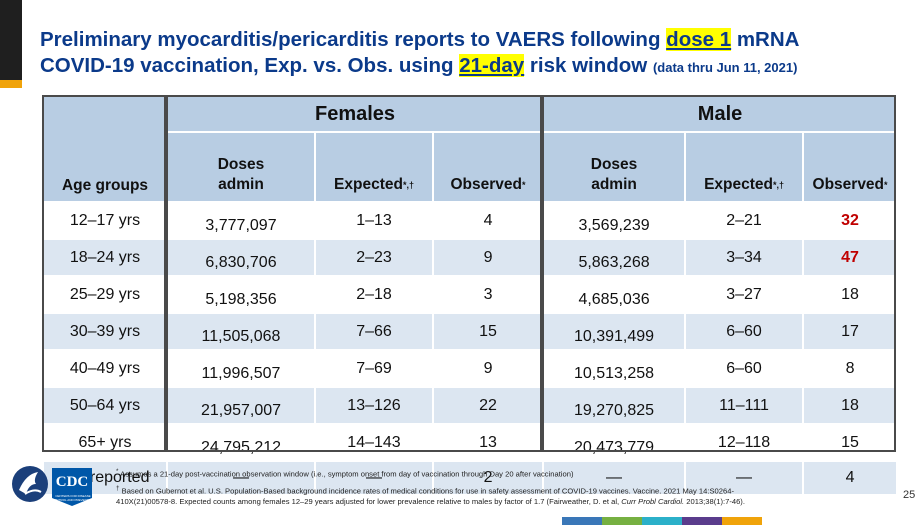 The height and width of the screenshot is (525, 923). Describe the element at coordinates (850, 331) in the screenshot. I see `male-observed-cell: 17` at that location.